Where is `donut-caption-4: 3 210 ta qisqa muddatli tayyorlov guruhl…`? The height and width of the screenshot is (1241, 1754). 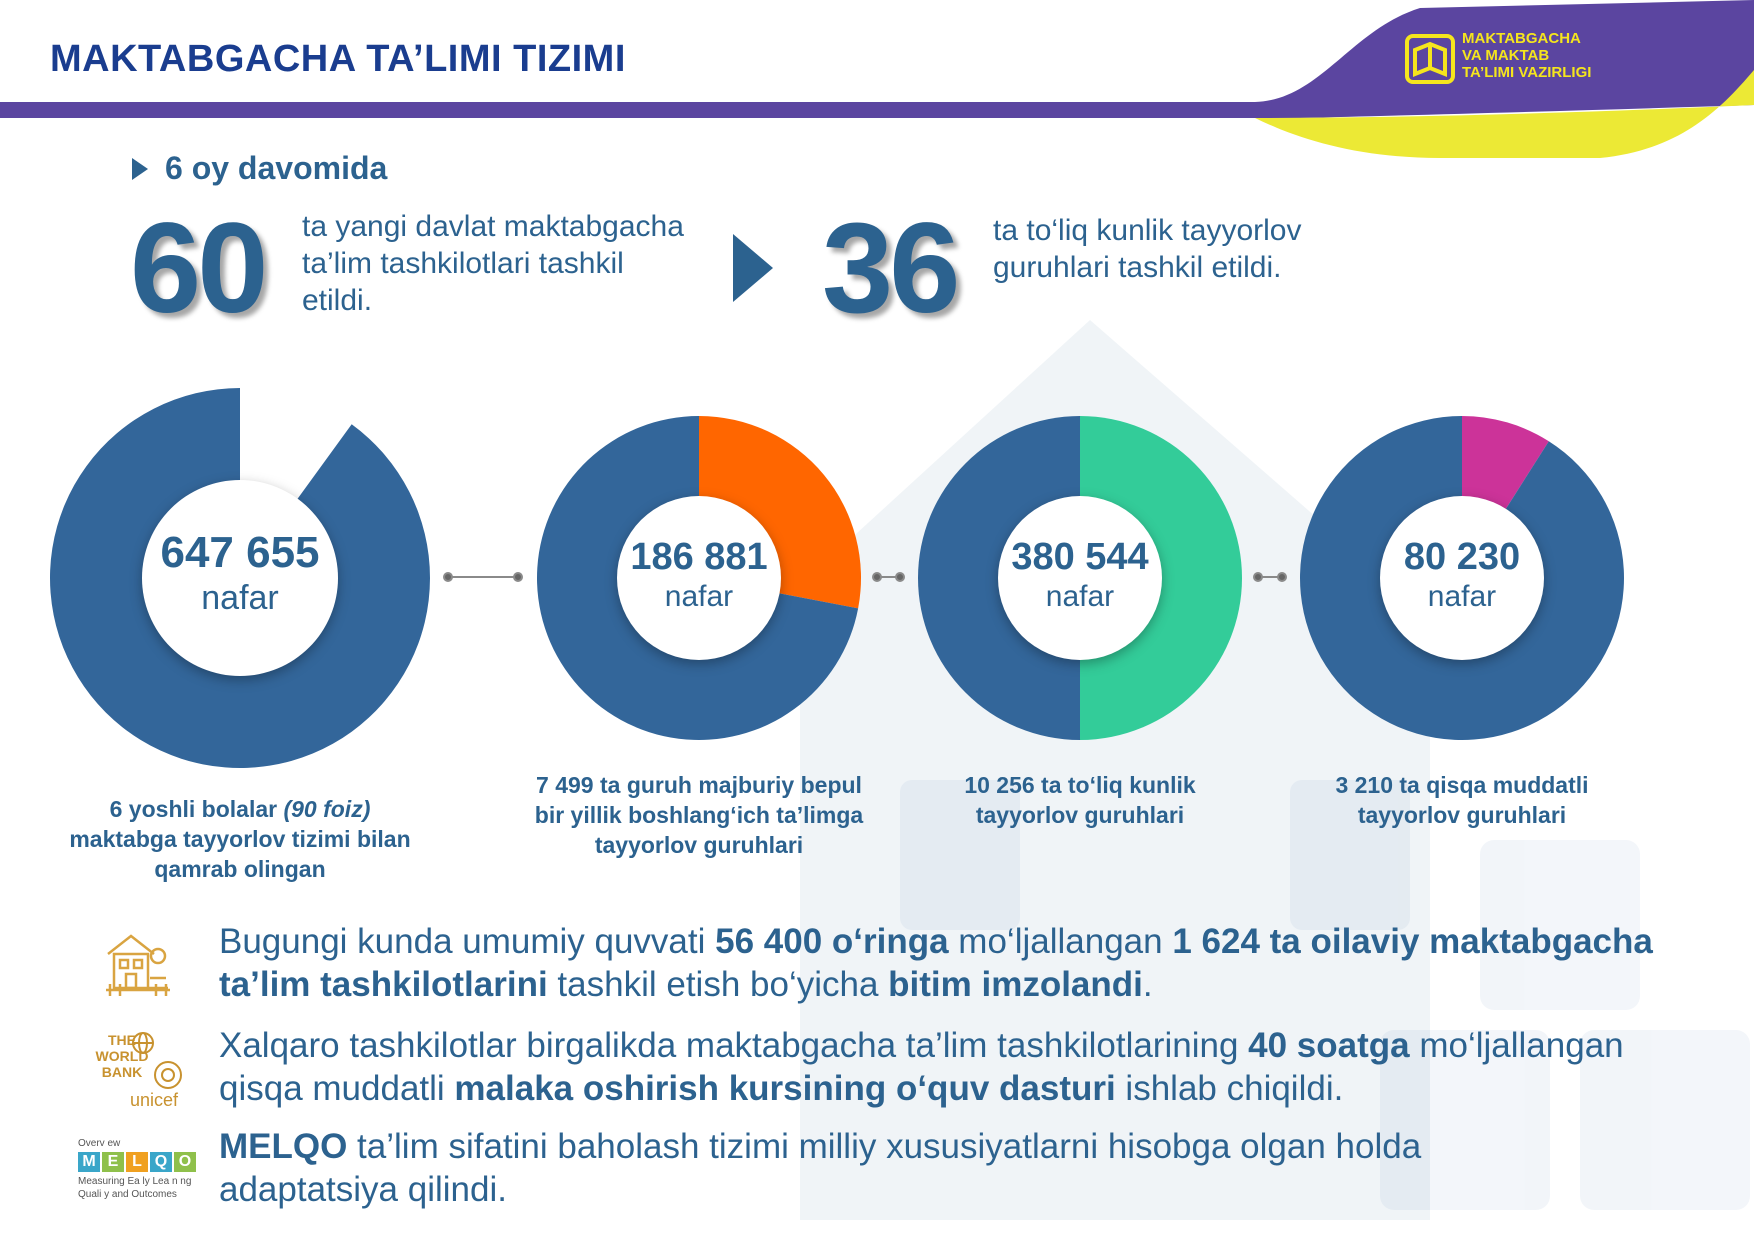 donut-caption-4: 3 210 ta qisqa muddatli tayyorlov guruhl… is located at coordinates (1462, 800).